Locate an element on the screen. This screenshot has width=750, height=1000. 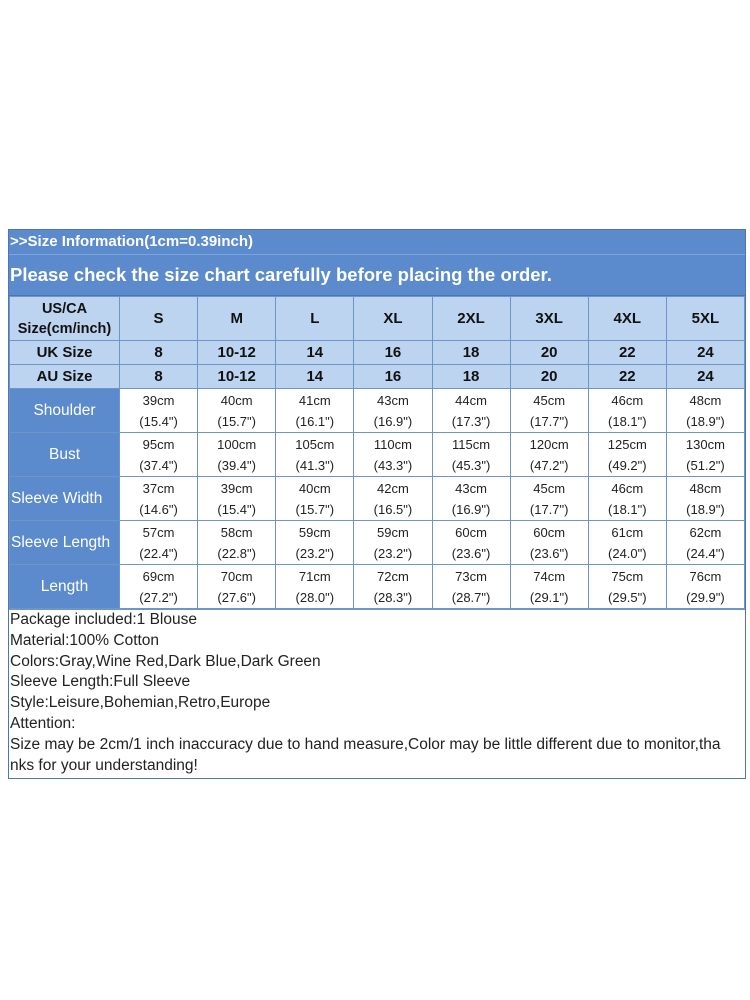
inch-value: (18.9") is located at coordinates (705, 509).